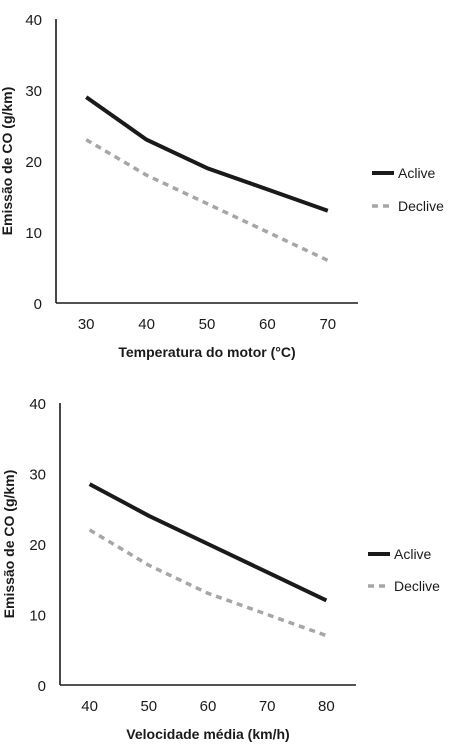 The width and height of the screenshot is (459, 746). What do you see at coordinates (86, 324) in the screenshot?
I see `x-tick-label: 30` at bounding box center [86, 324].